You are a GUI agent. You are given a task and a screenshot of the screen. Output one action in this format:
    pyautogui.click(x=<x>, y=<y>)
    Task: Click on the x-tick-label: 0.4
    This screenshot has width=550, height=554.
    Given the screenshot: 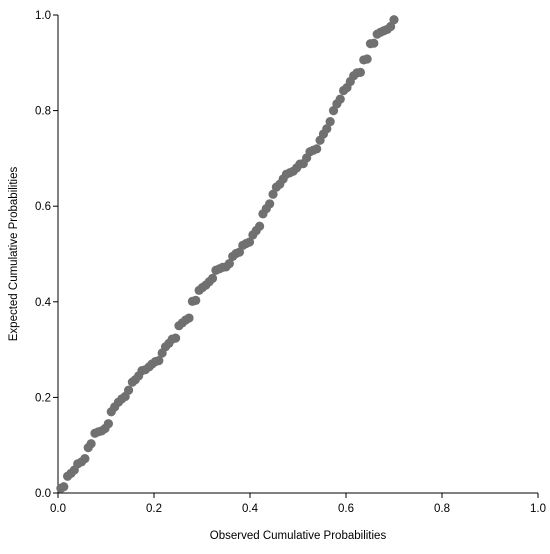 What is the action you would take?
    pyautogui.click(x=250, y=509)
    